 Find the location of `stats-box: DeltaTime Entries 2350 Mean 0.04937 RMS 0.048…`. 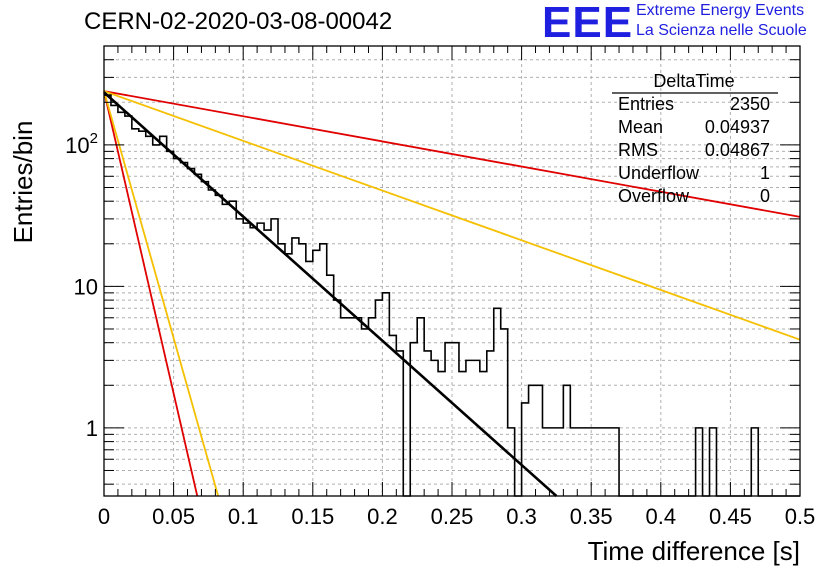

stats-box: DeltaTime Entries 2350 Mean 0.04937 RMS 0.048… is located at coordinates (695, 138).